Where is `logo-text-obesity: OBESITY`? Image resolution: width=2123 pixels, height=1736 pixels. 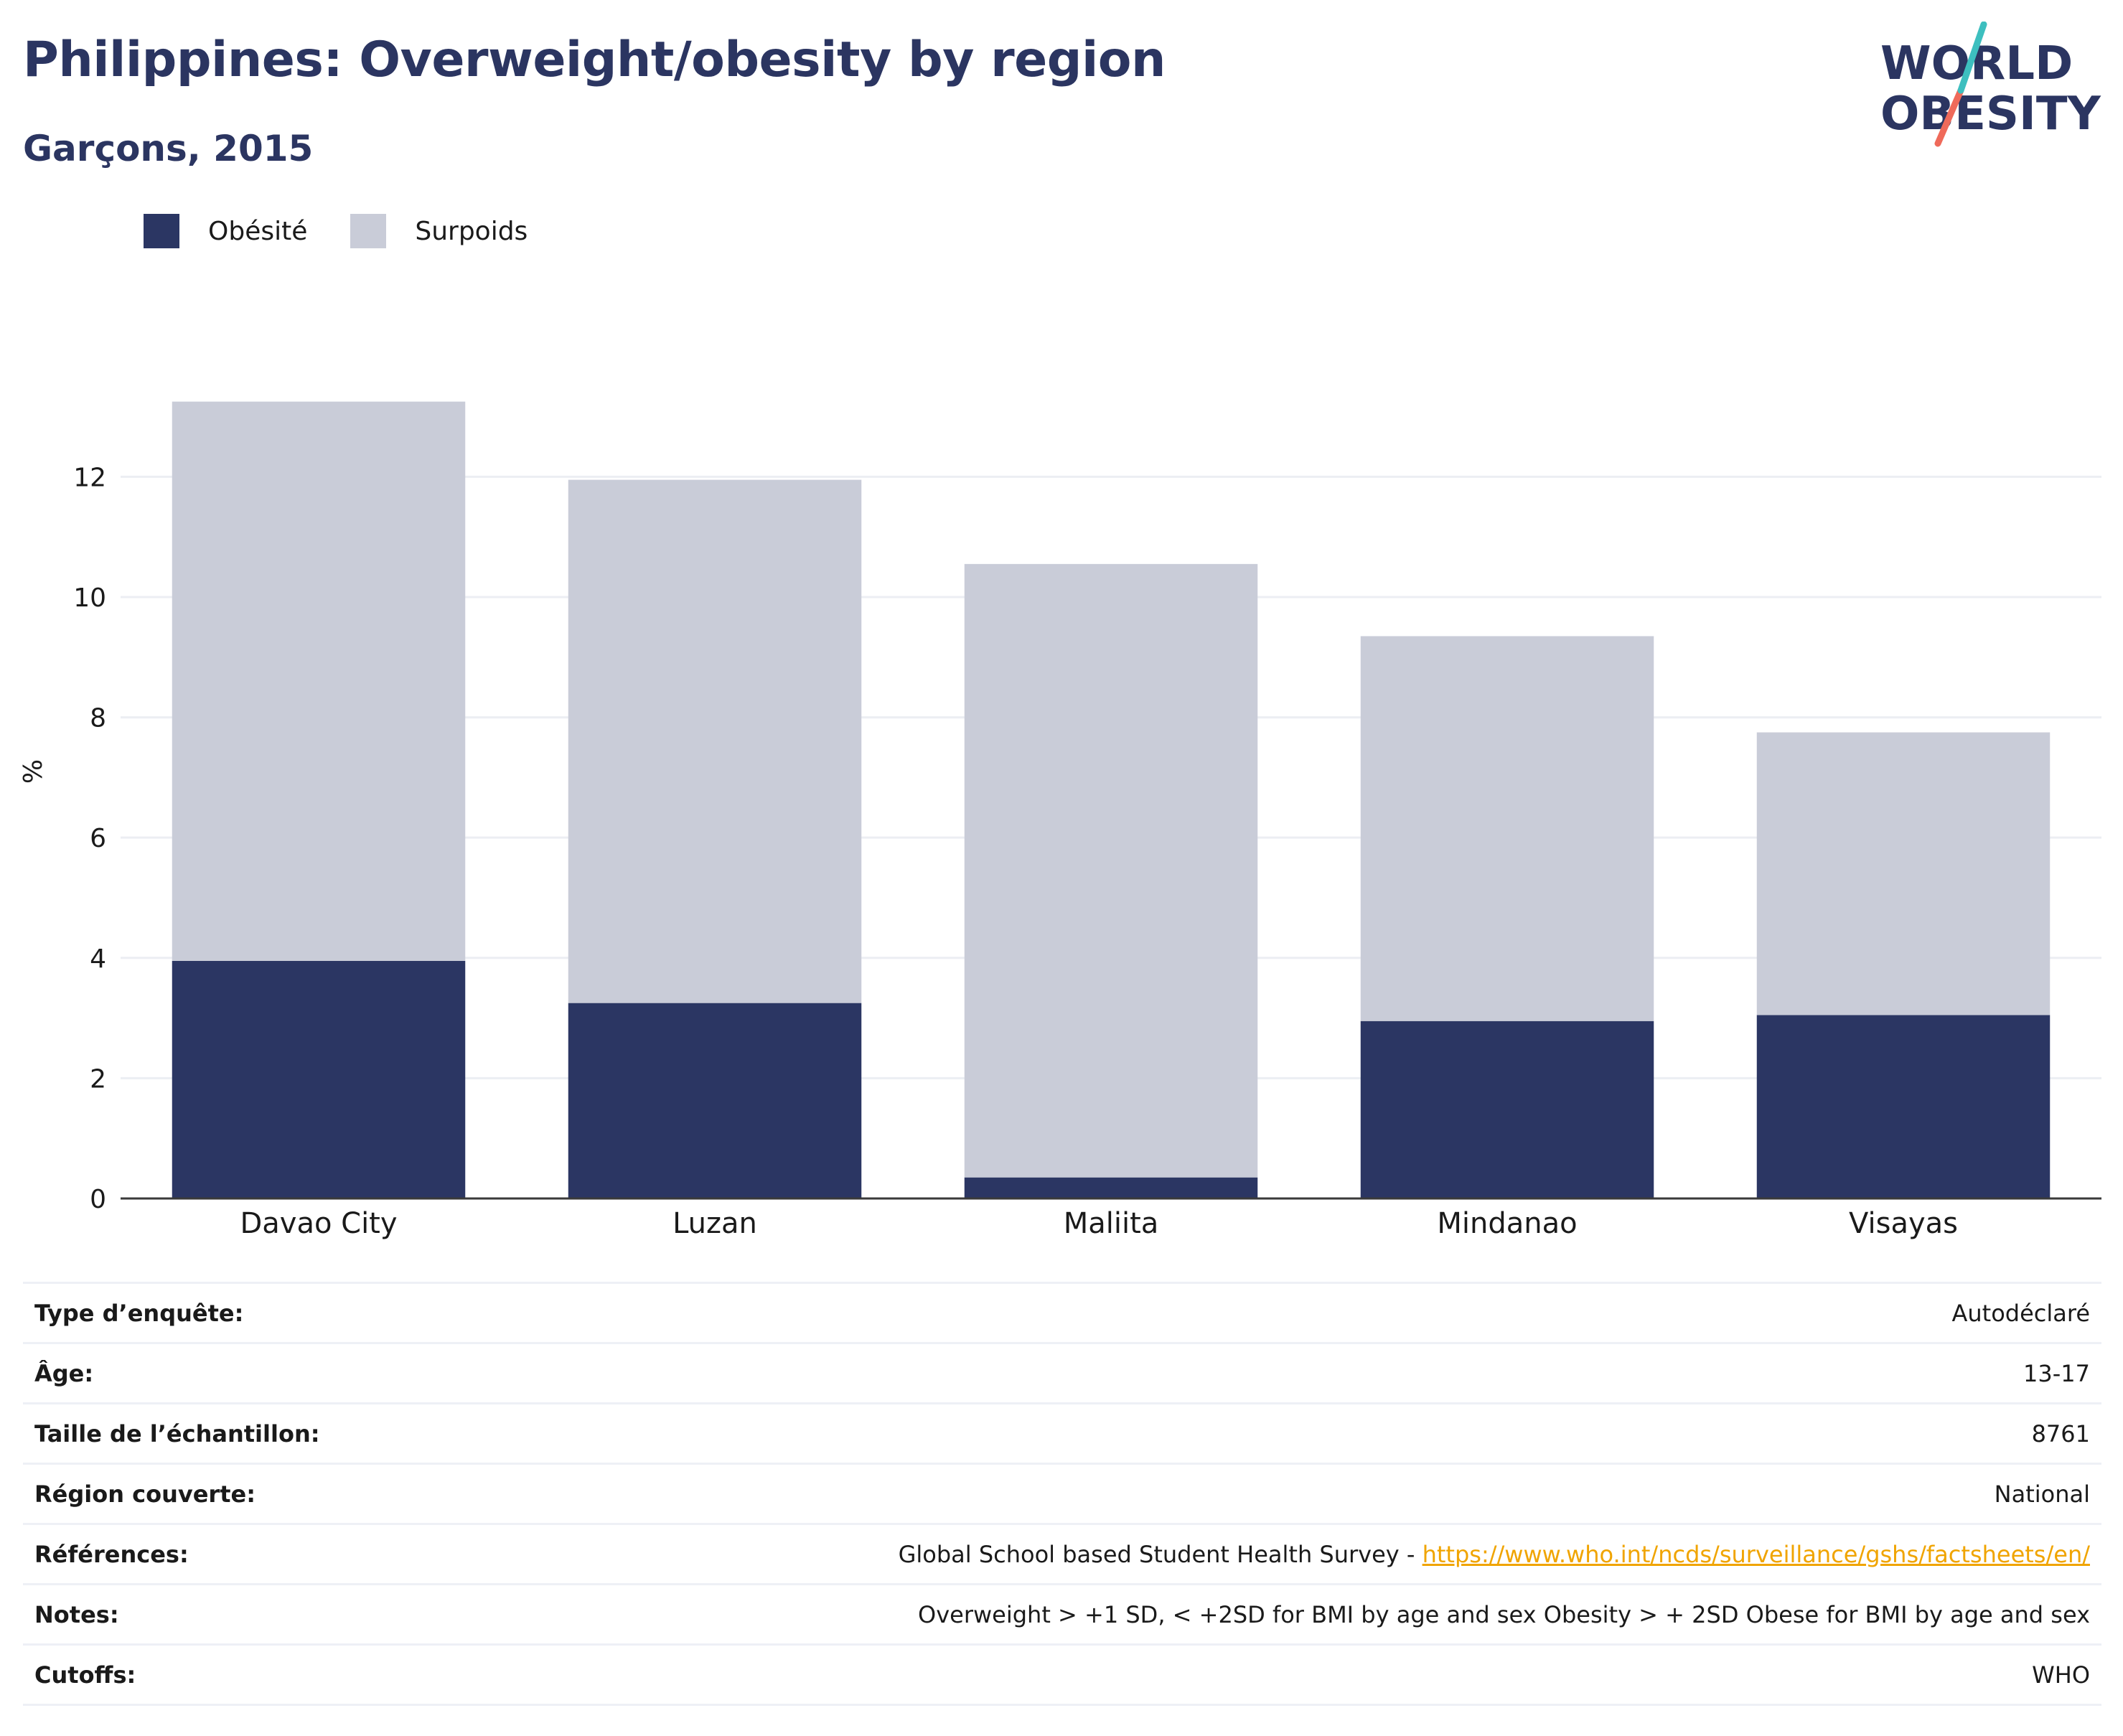
logo-text-obesity: OBESITY is located at coordinates (1990, 114).